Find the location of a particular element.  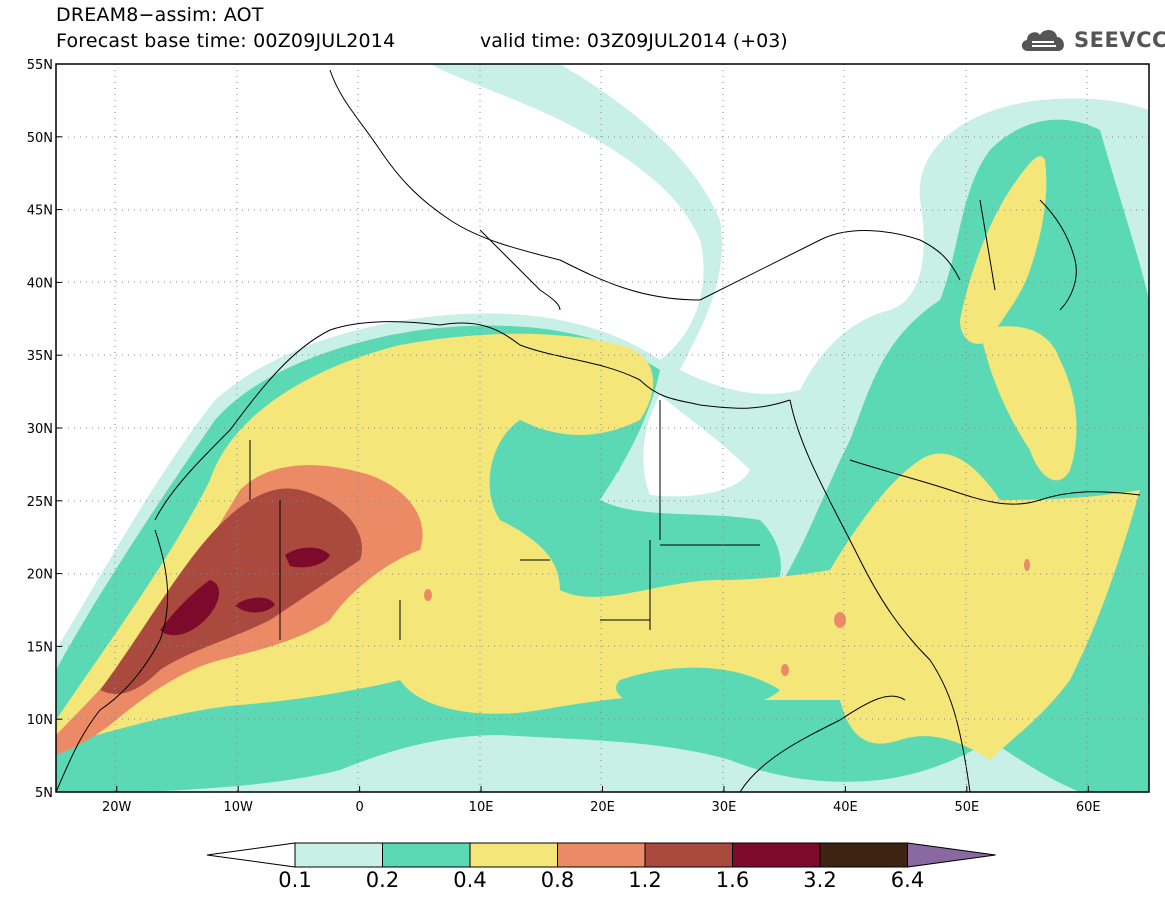

lon-tick-label: 0 is located at coordinates (359, 807).